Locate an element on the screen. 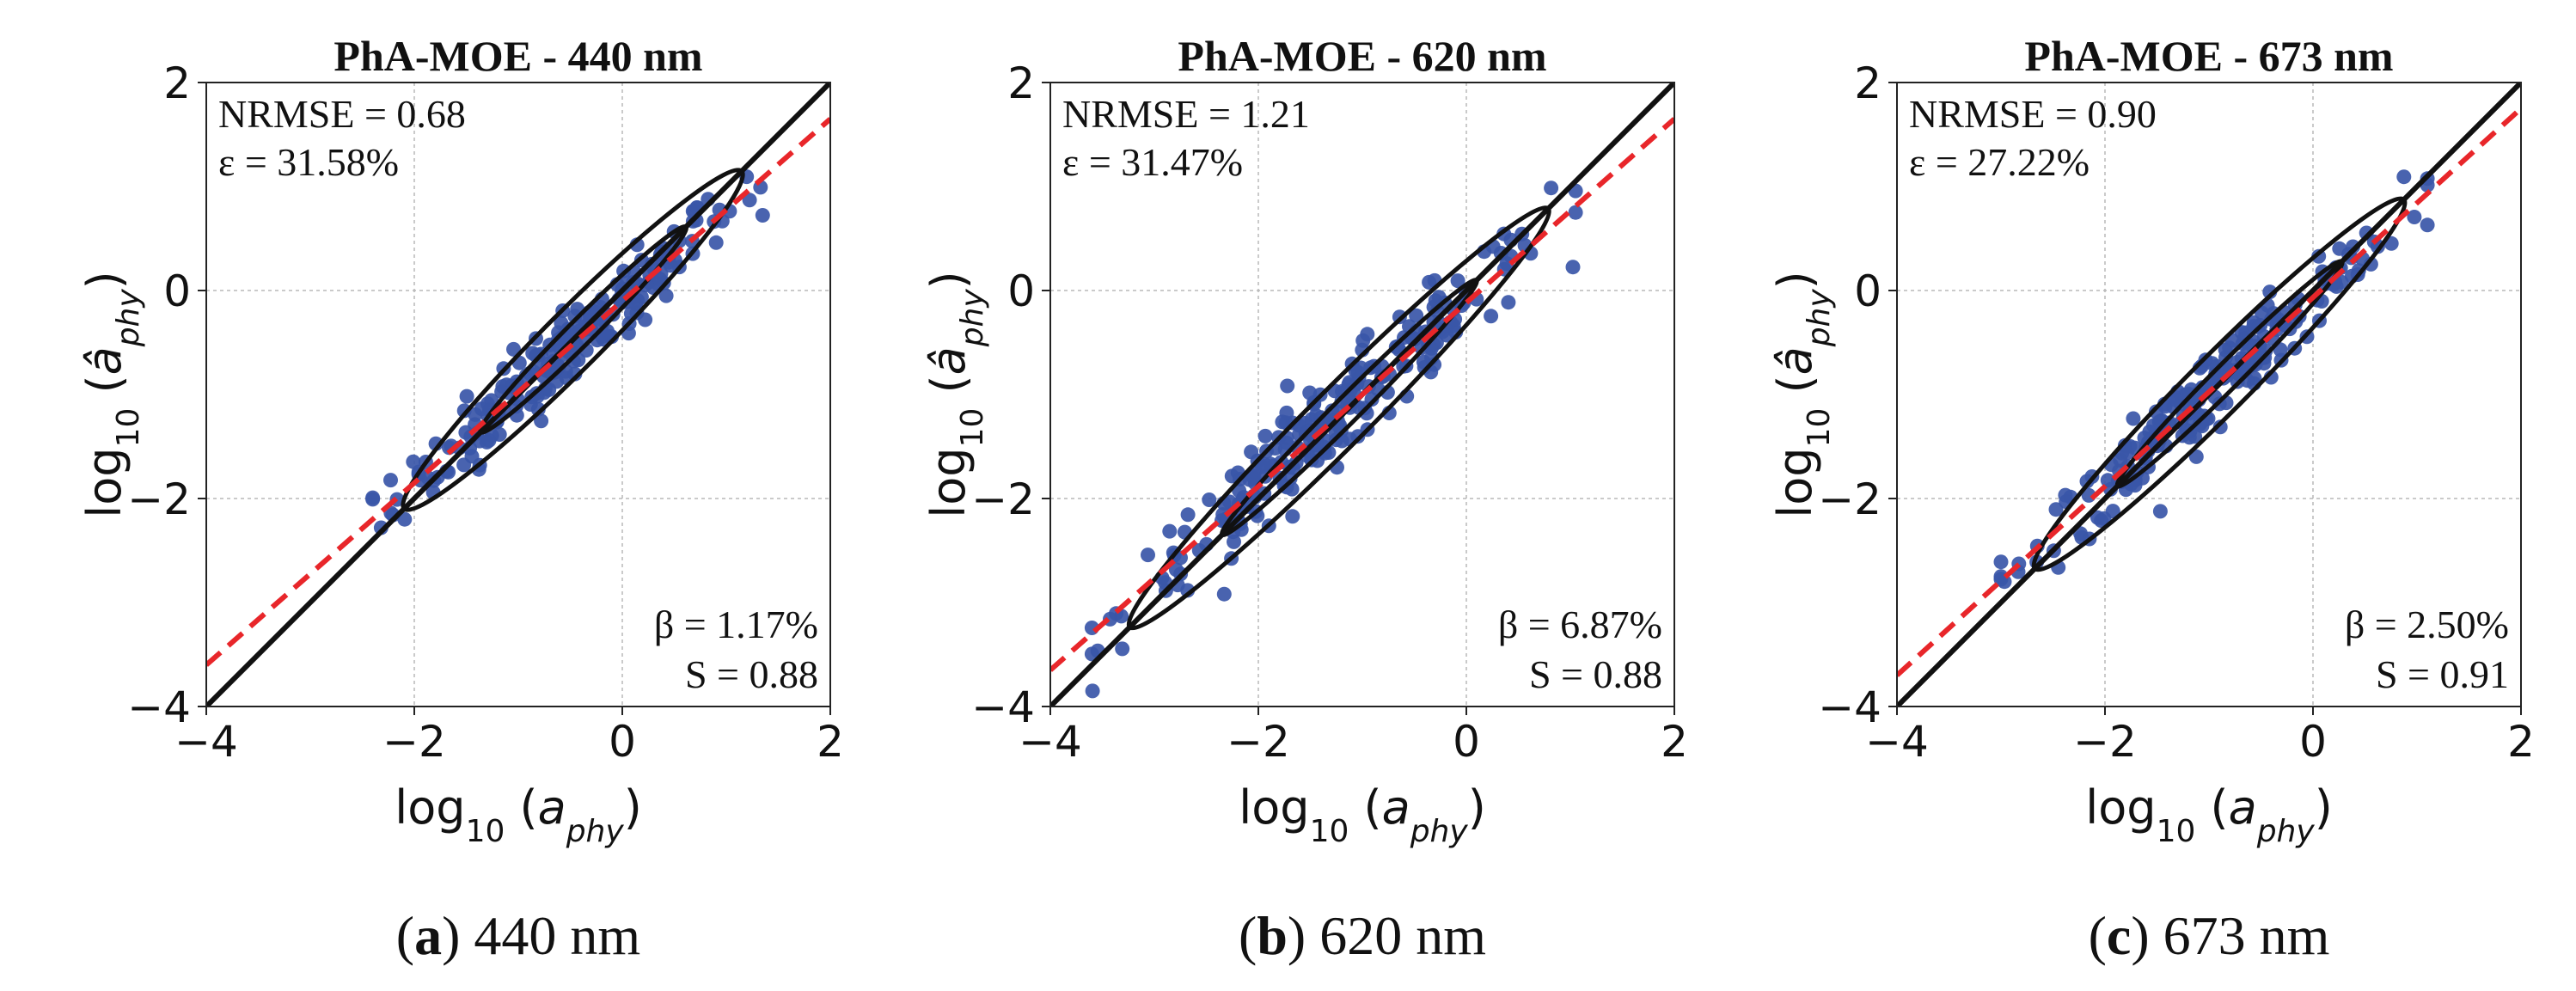 This screenshot has height=991, width=2576. chart-title: PhA-MOE - 440 nm is located at coordinates (517, 56).